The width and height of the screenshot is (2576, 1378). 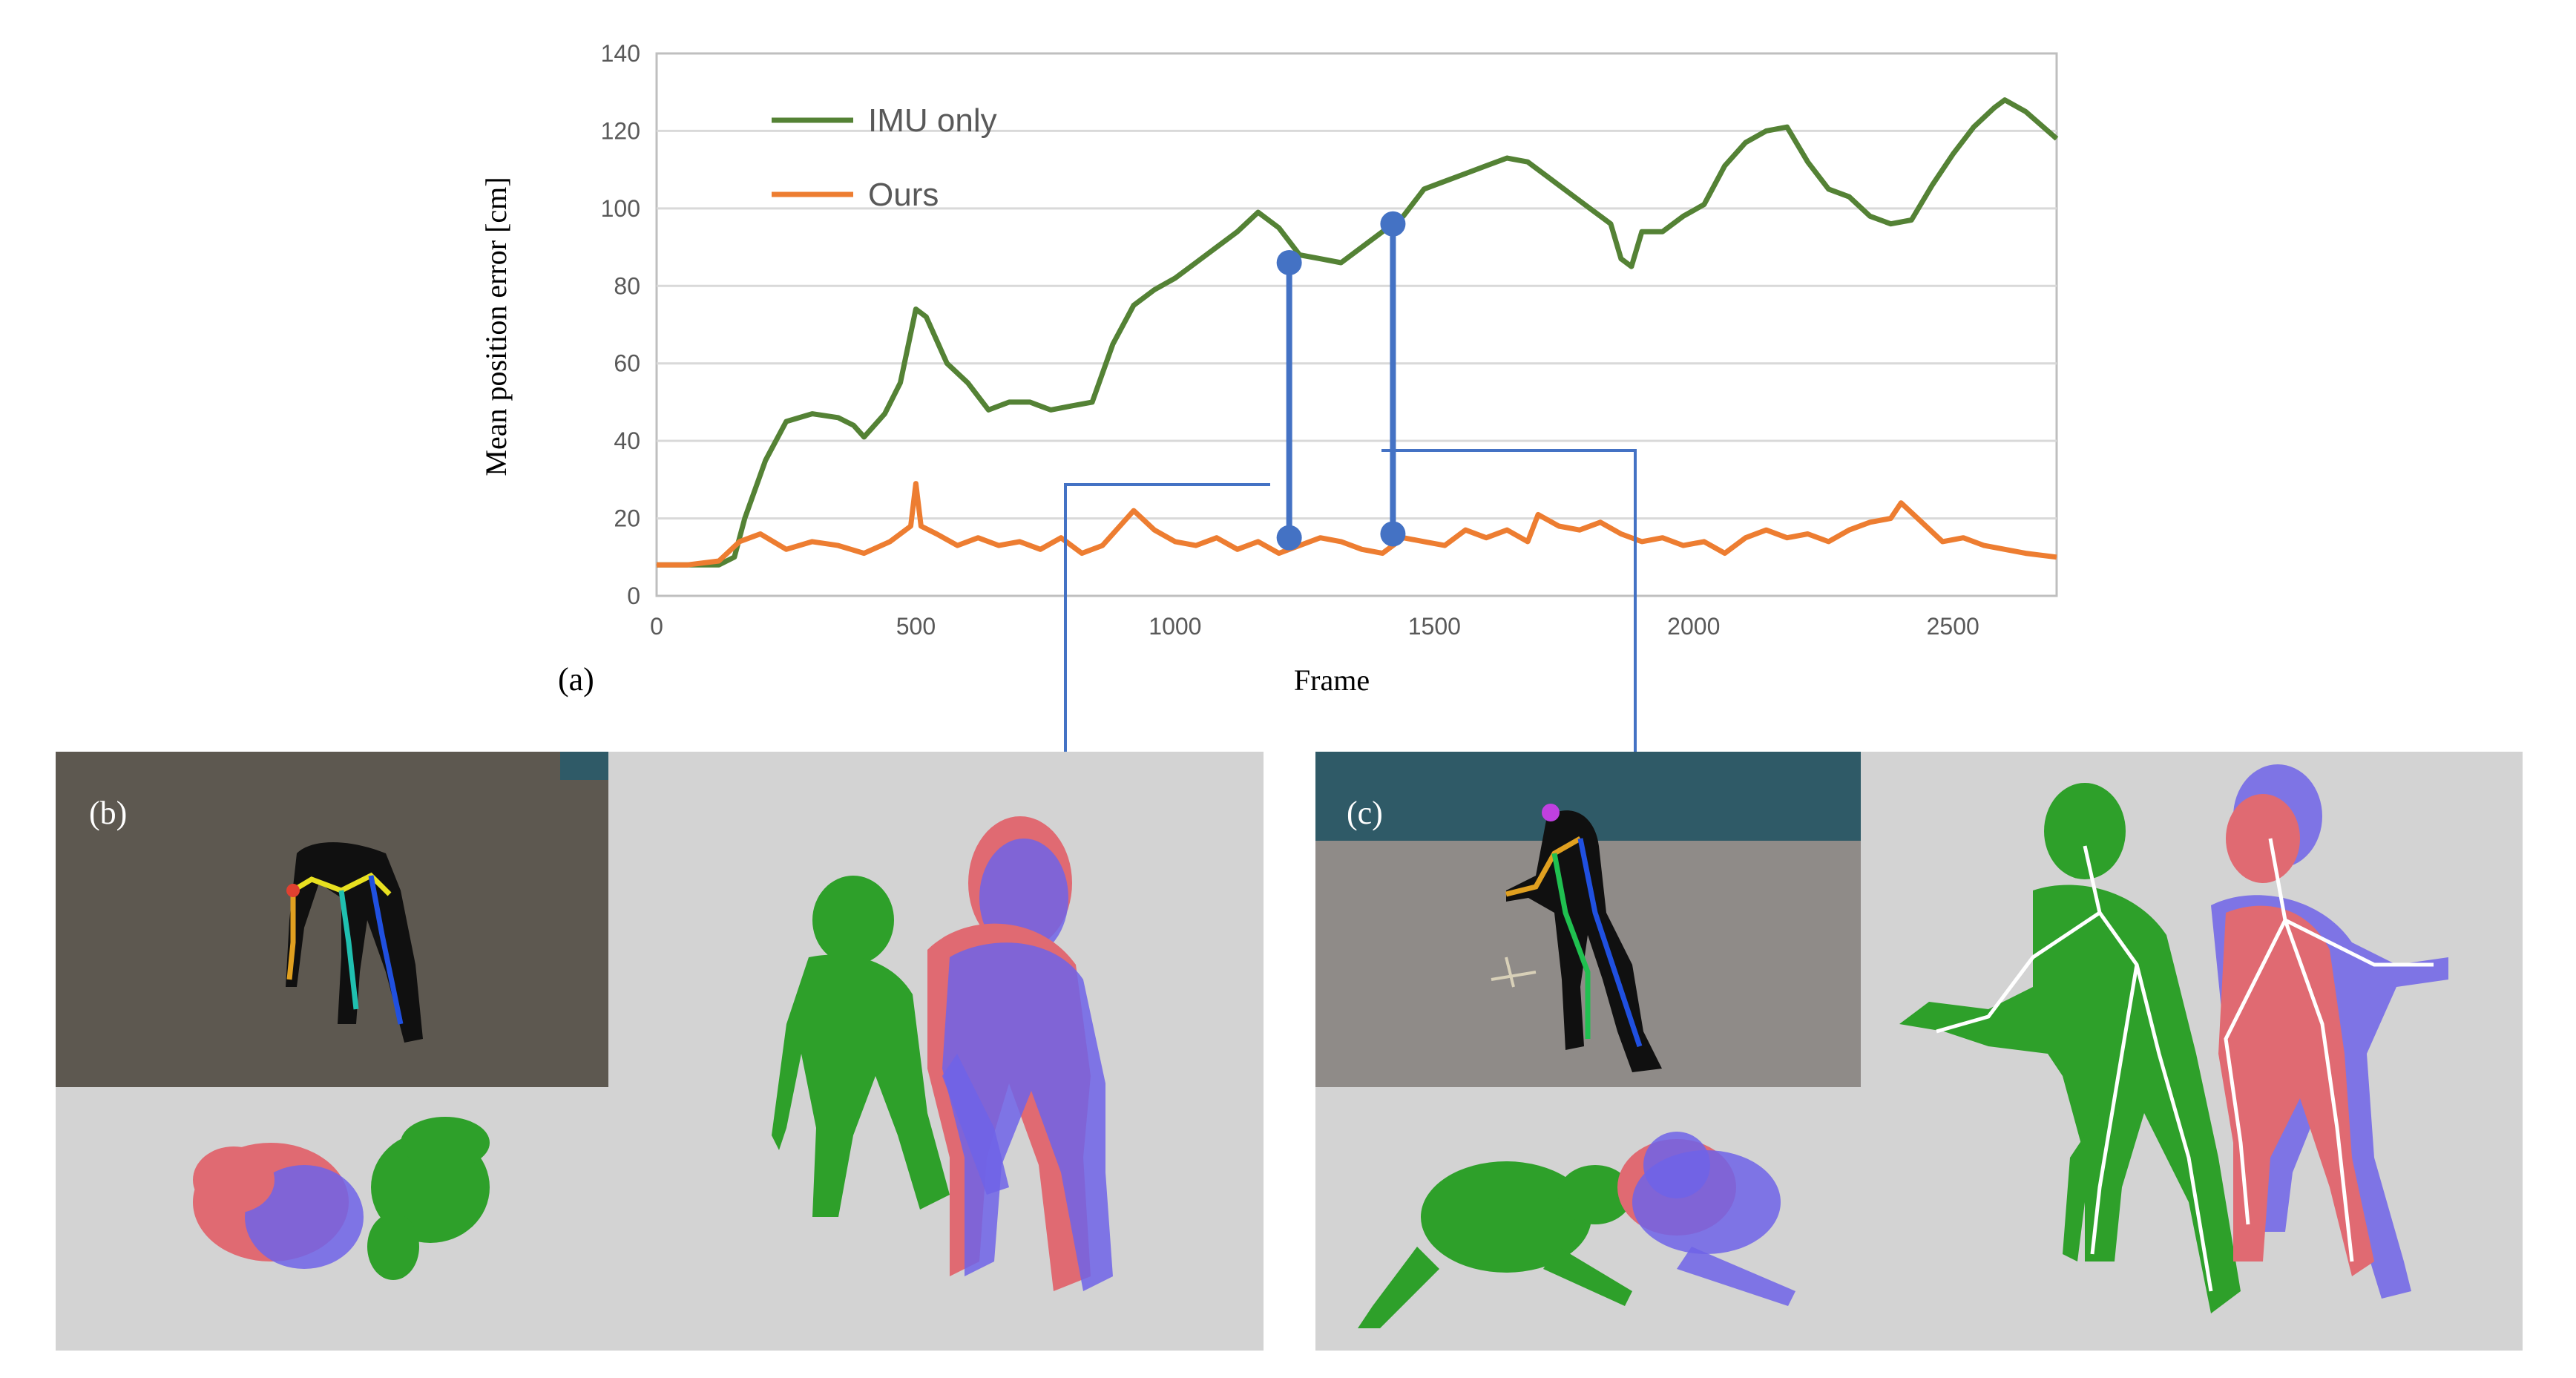 What do you see at coordinates (904, 195) in the screenshot?
I see `legend-label-1: Ours` at bounding box center [904, 195].